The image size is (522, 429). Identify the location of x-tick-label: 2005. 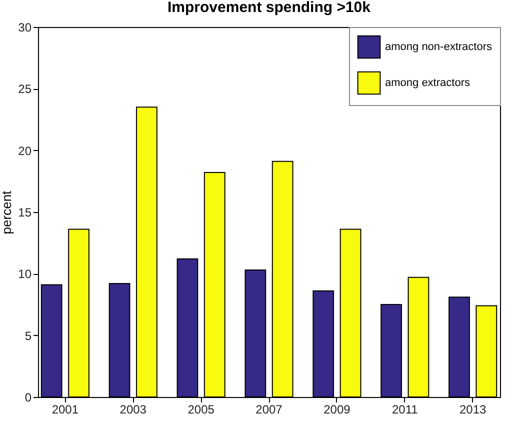
(201, 409).